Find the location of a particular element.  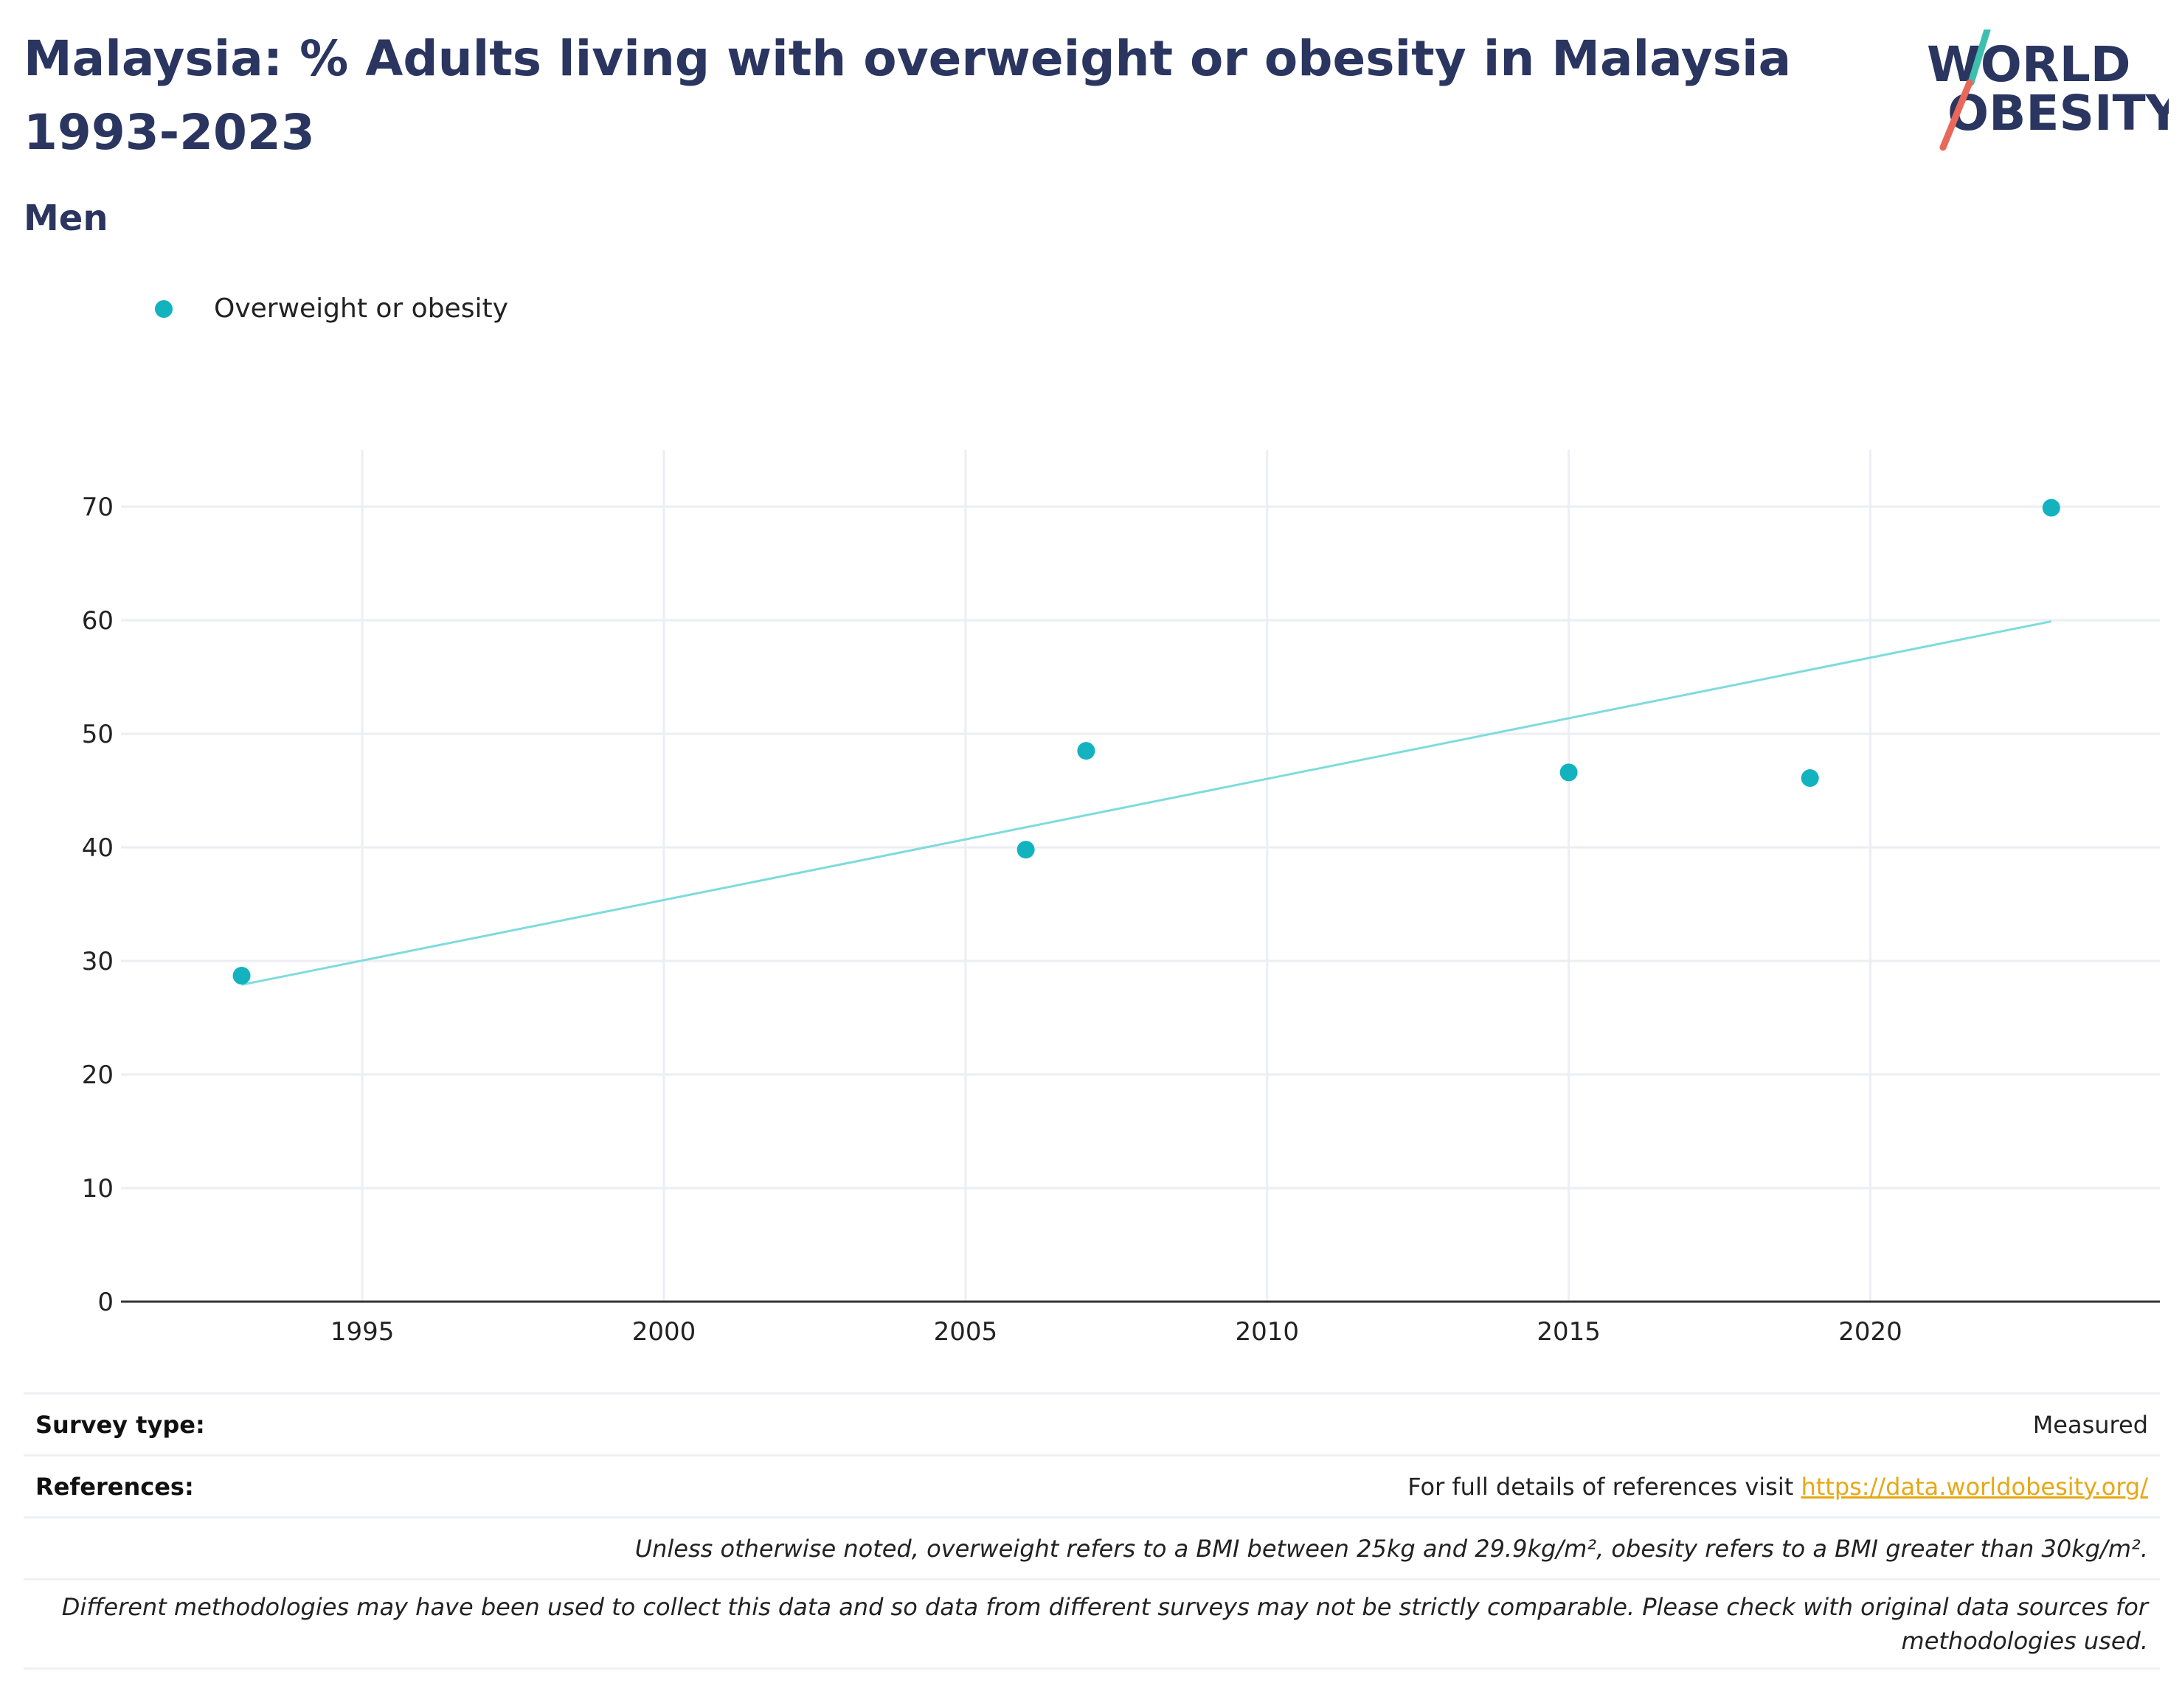

logo-text-world: WORLD is located at coordinates (2029, 64).